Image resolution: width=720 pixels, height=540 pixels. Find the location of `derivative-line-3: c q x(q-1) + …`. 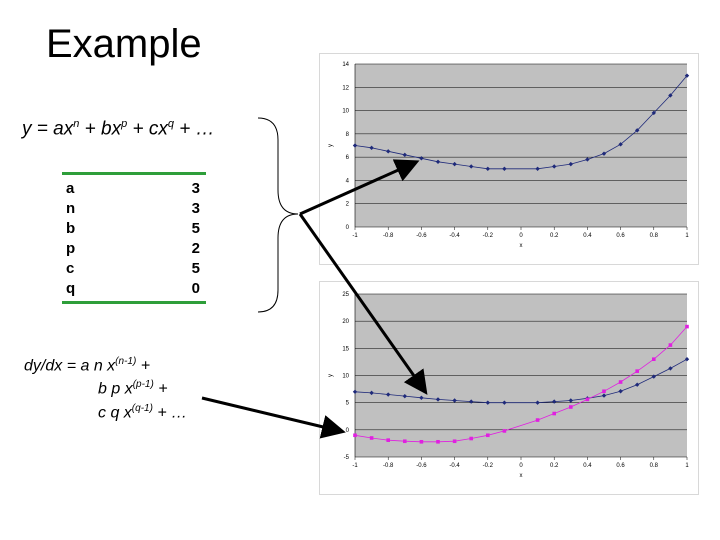

derivative-line-3: c q x(q-1) + … is located at coordinates (105, 410).